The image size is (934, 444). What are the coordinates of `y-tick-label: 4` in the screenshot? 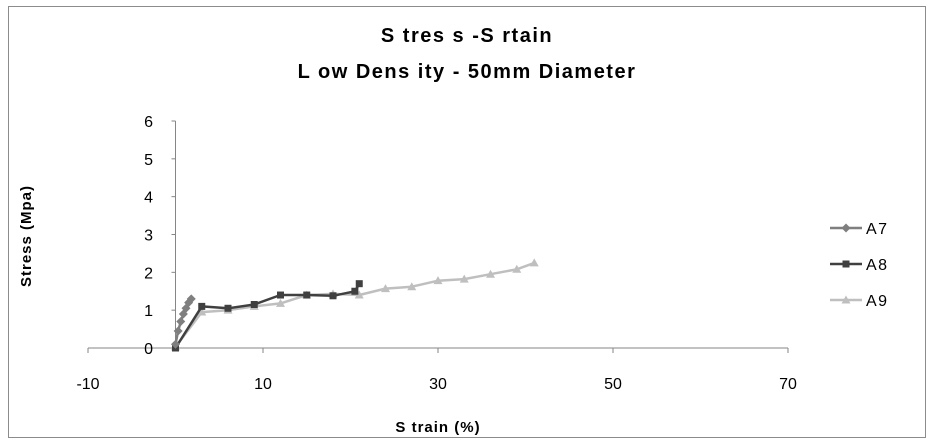 It's located at (148, 198).